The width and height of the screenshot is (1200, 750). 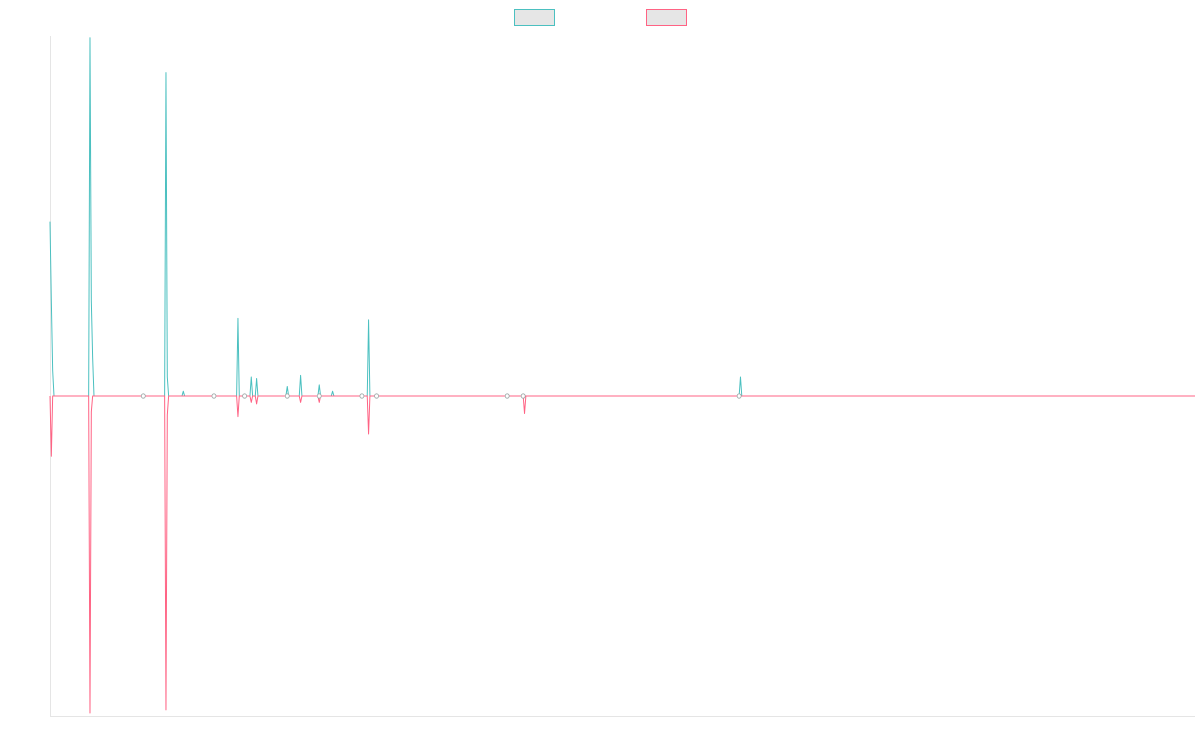 What do you see at coordinates (600, 17) in the screenshot?
I see `legend` at bounding box center [600, 17].